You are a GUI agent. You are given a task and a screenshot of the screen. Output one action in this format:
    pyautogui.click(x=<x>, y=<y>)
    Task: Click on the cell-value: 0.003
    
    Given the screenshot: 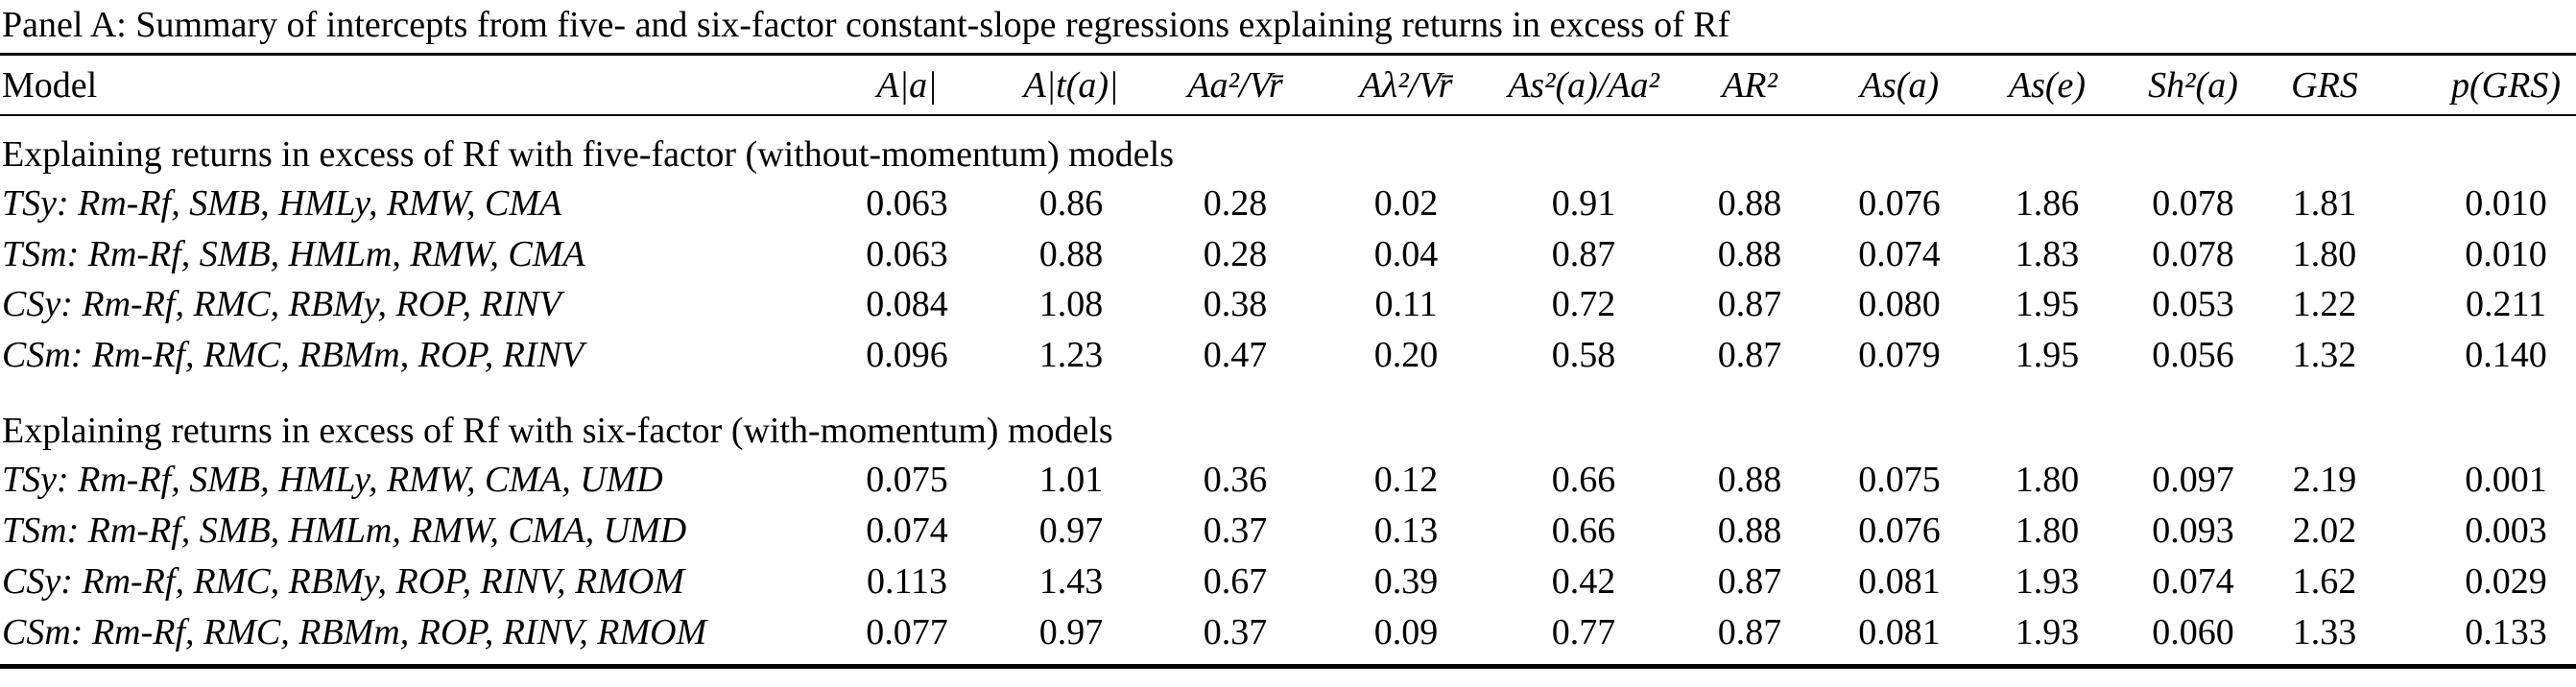 What is the action you would take?
    pyautogui.click(x=2506, y=530)
    